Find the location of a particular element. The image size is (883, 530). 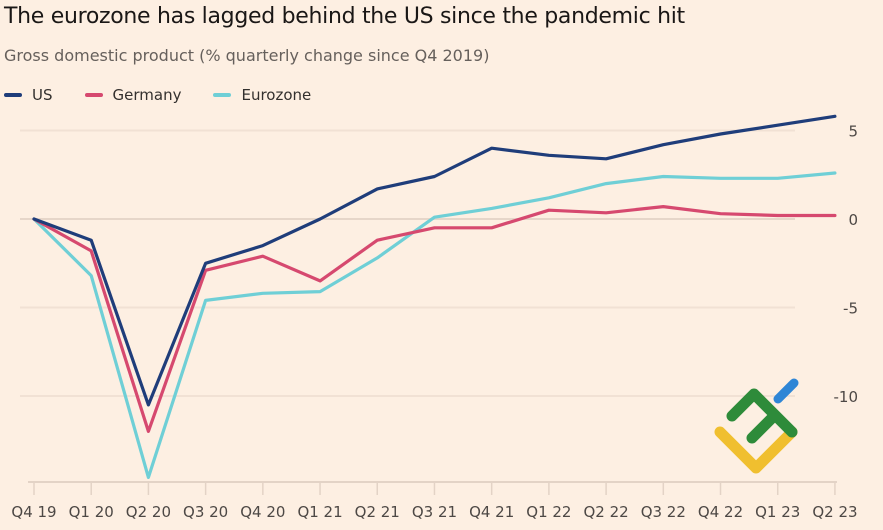

legend-label-us: US is located at coordinates (42, 95).